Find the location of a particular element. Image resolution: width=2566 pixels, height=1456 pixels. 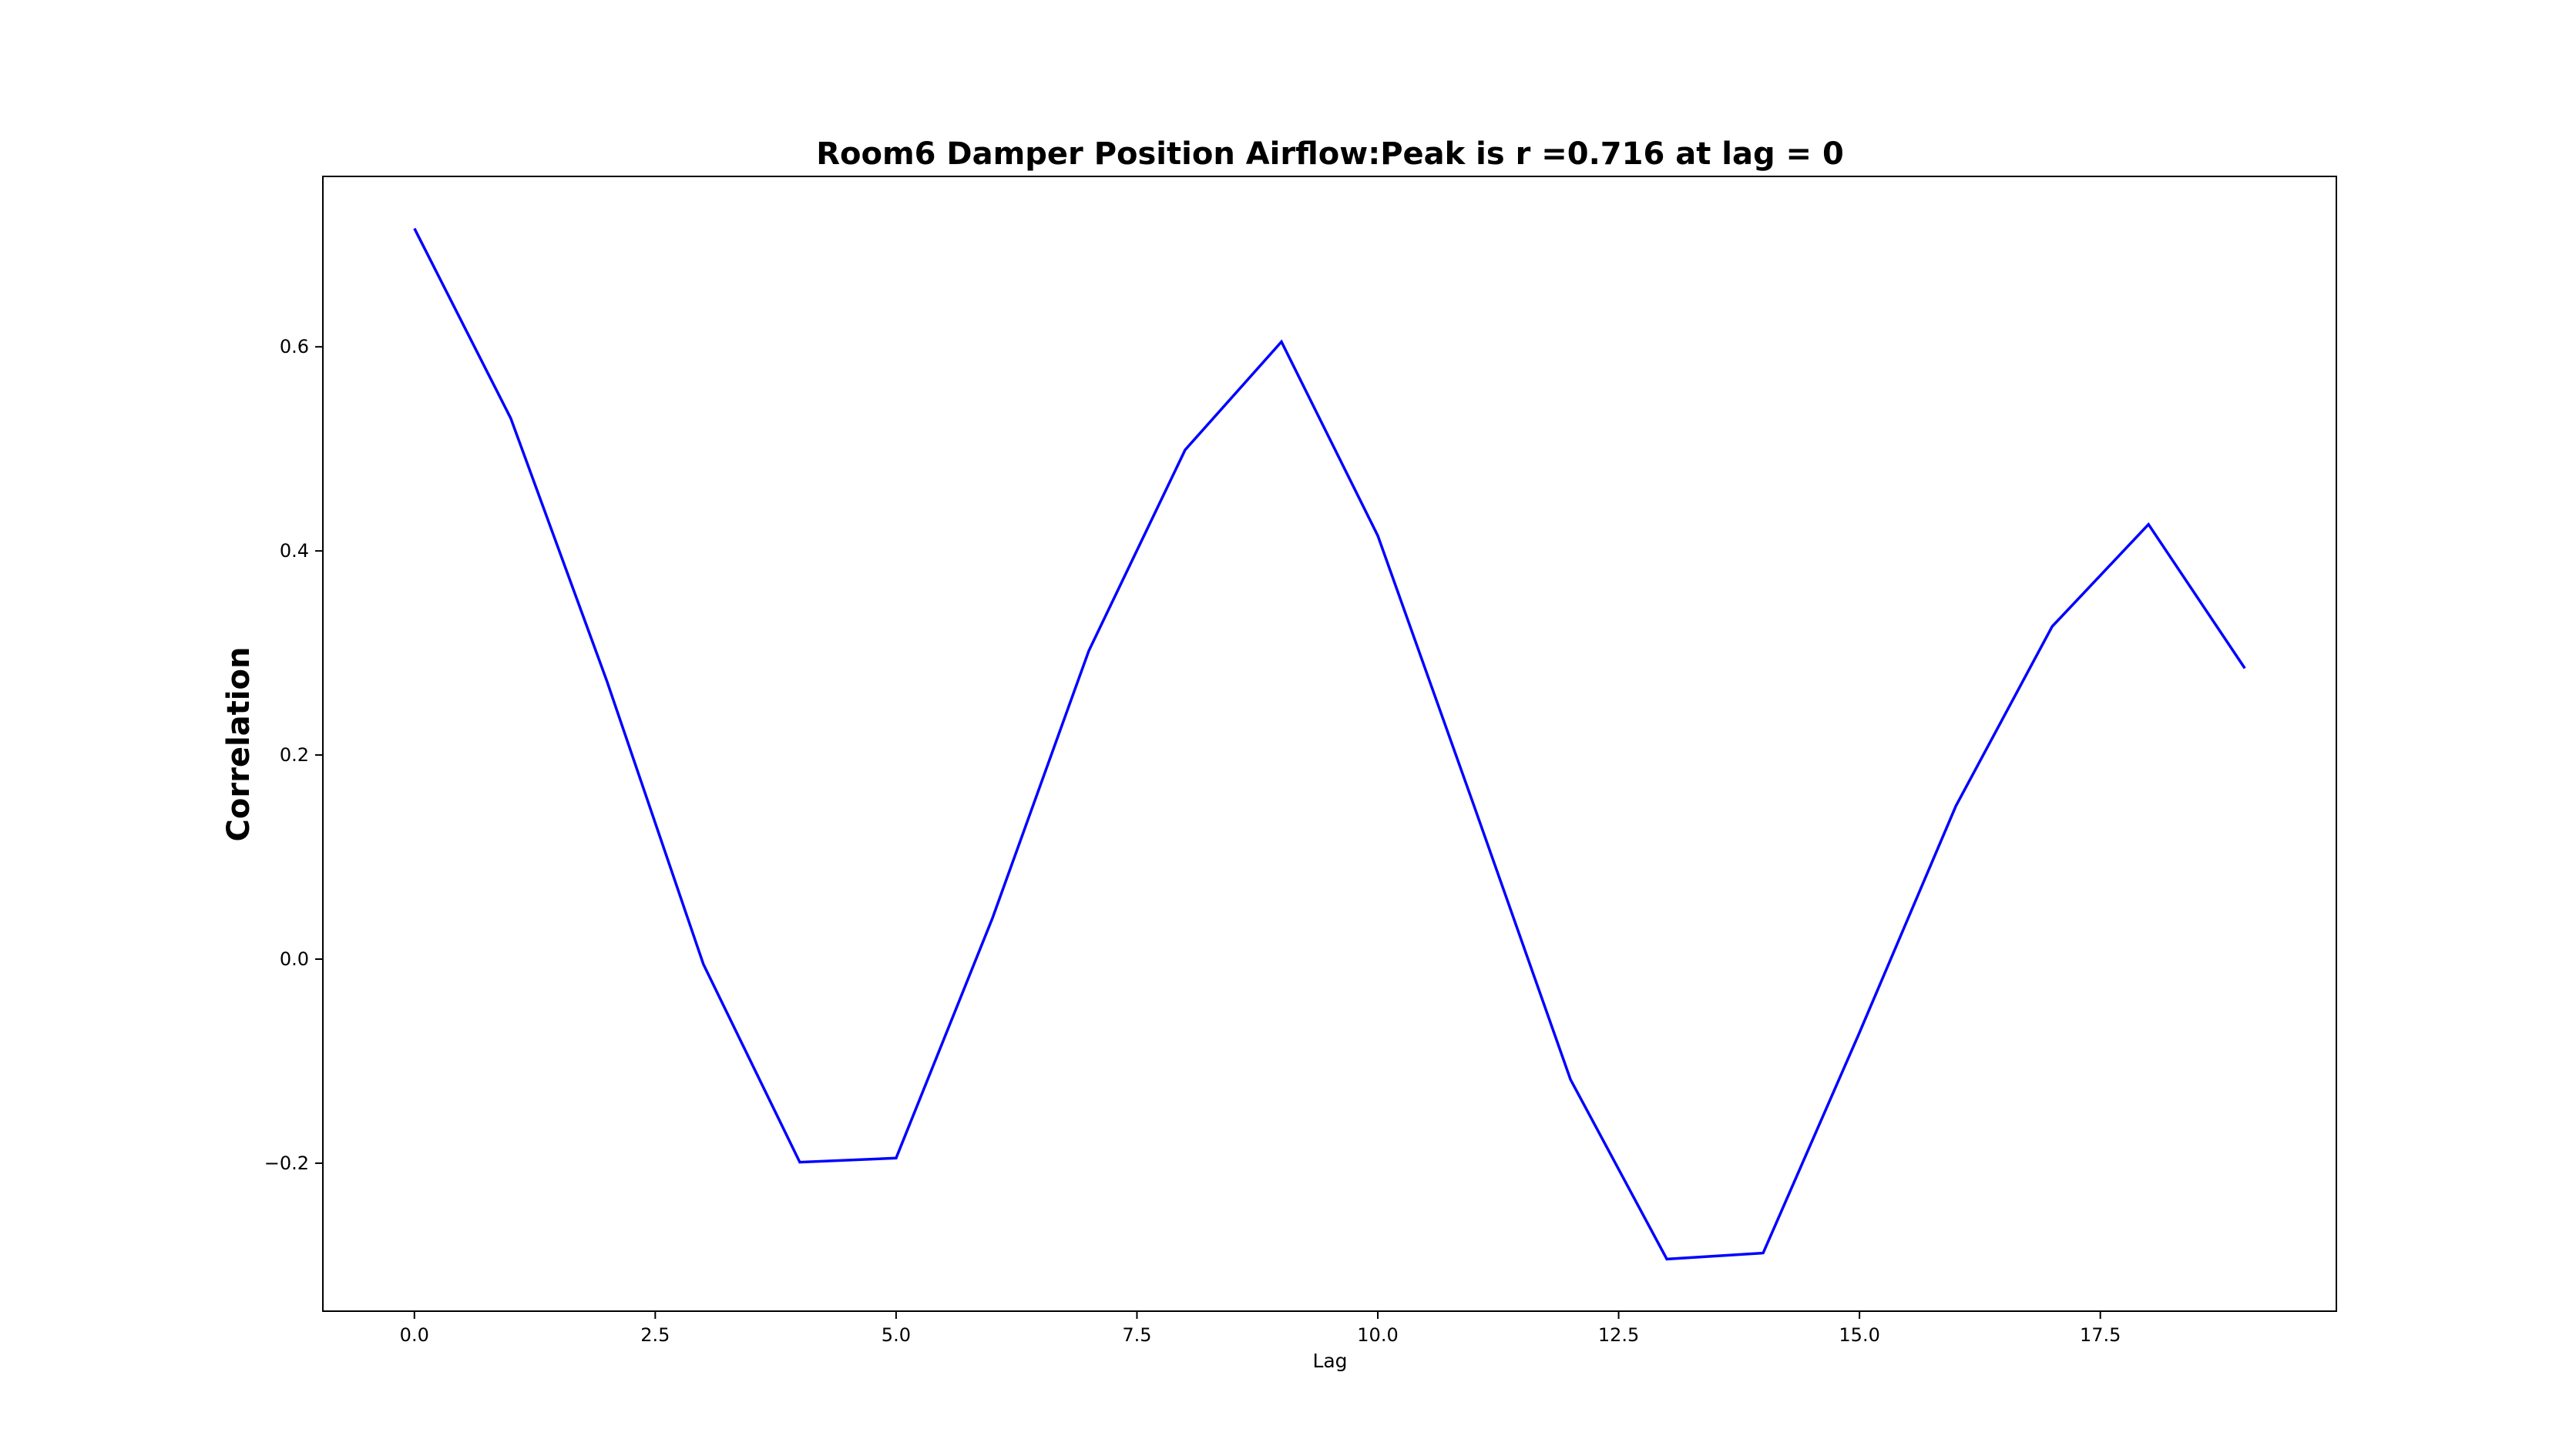

x-tick-label: 10.0 is located at coordinates (1377, 1335).